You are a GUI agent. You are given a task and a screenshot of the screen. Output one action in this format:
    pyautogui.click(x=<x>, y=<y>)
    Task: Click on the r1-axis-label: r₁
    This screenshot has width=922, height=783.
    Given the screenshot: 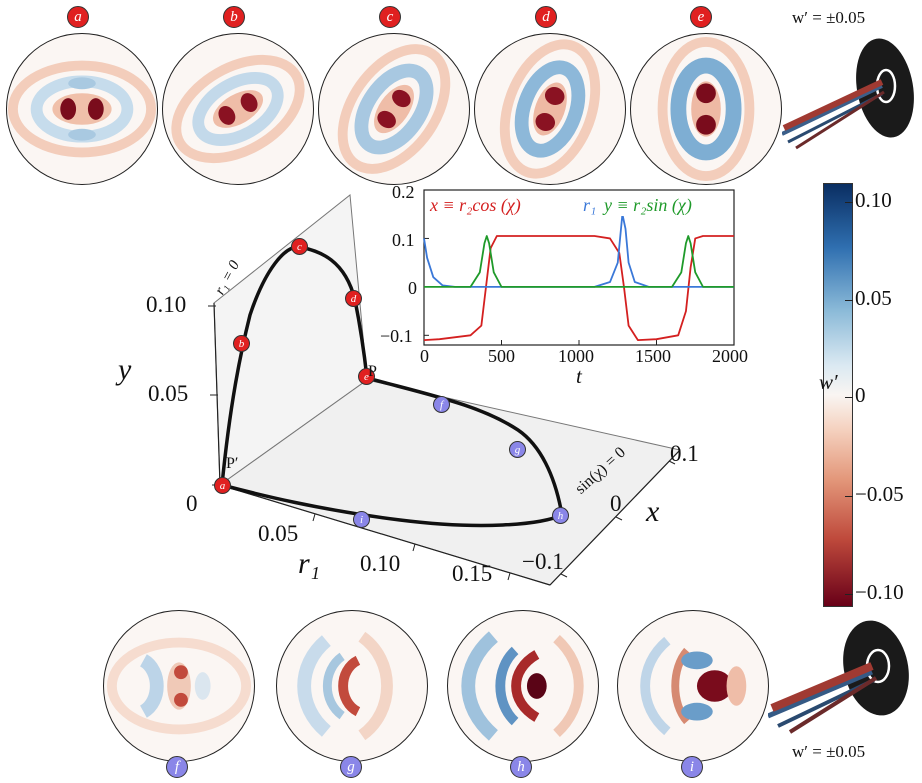 What is the action you would take?
    pyautogui.click(x=309, y=563)
    